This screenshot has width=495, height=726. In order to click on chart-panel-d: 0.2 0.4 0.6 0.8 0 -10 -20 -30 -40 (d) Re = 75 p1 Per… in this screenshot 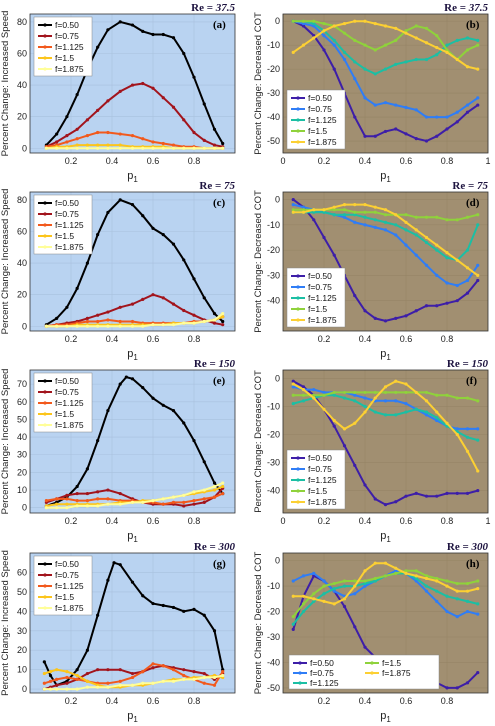, I will do `click(371, 271)`.